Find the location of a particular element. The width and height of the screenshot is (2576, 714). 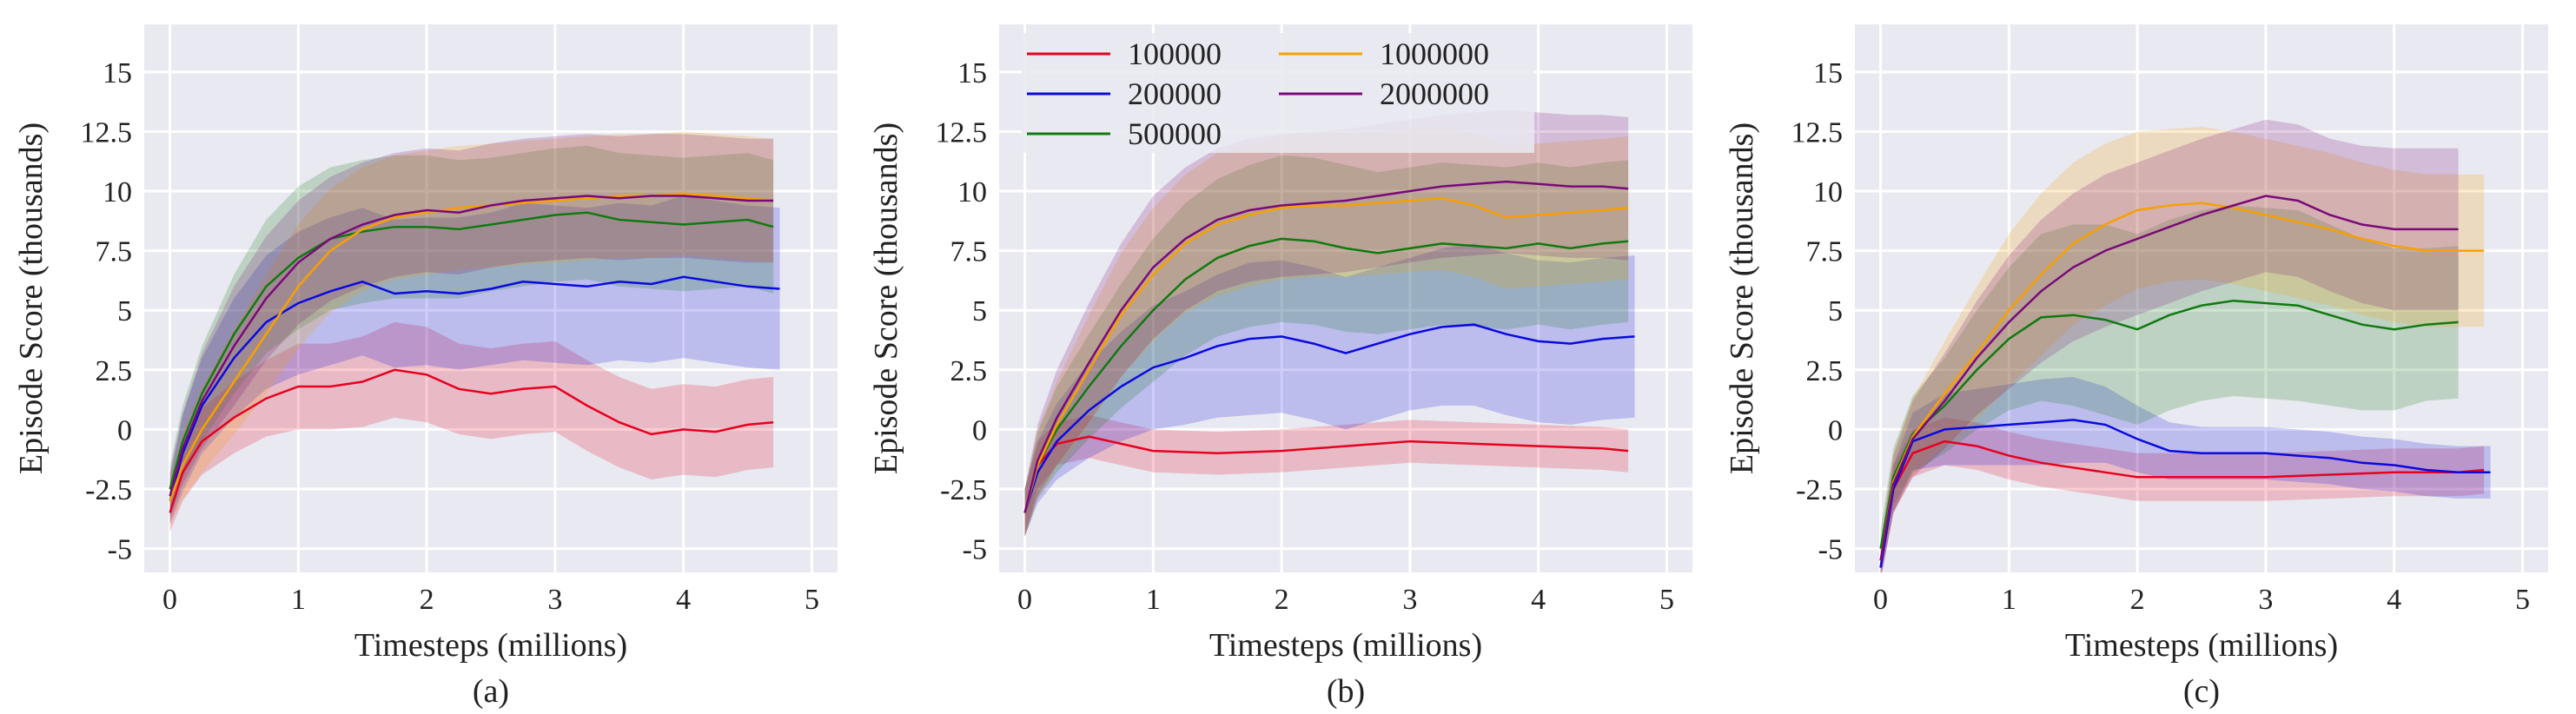

legend-label-200000: 200000 is located at coordinates (1175, 93).